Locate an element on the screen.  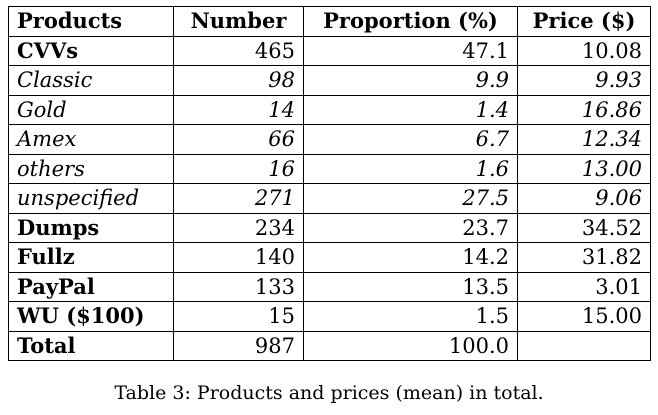
price-cell: 13.00 is located at coordinates (584, 168).